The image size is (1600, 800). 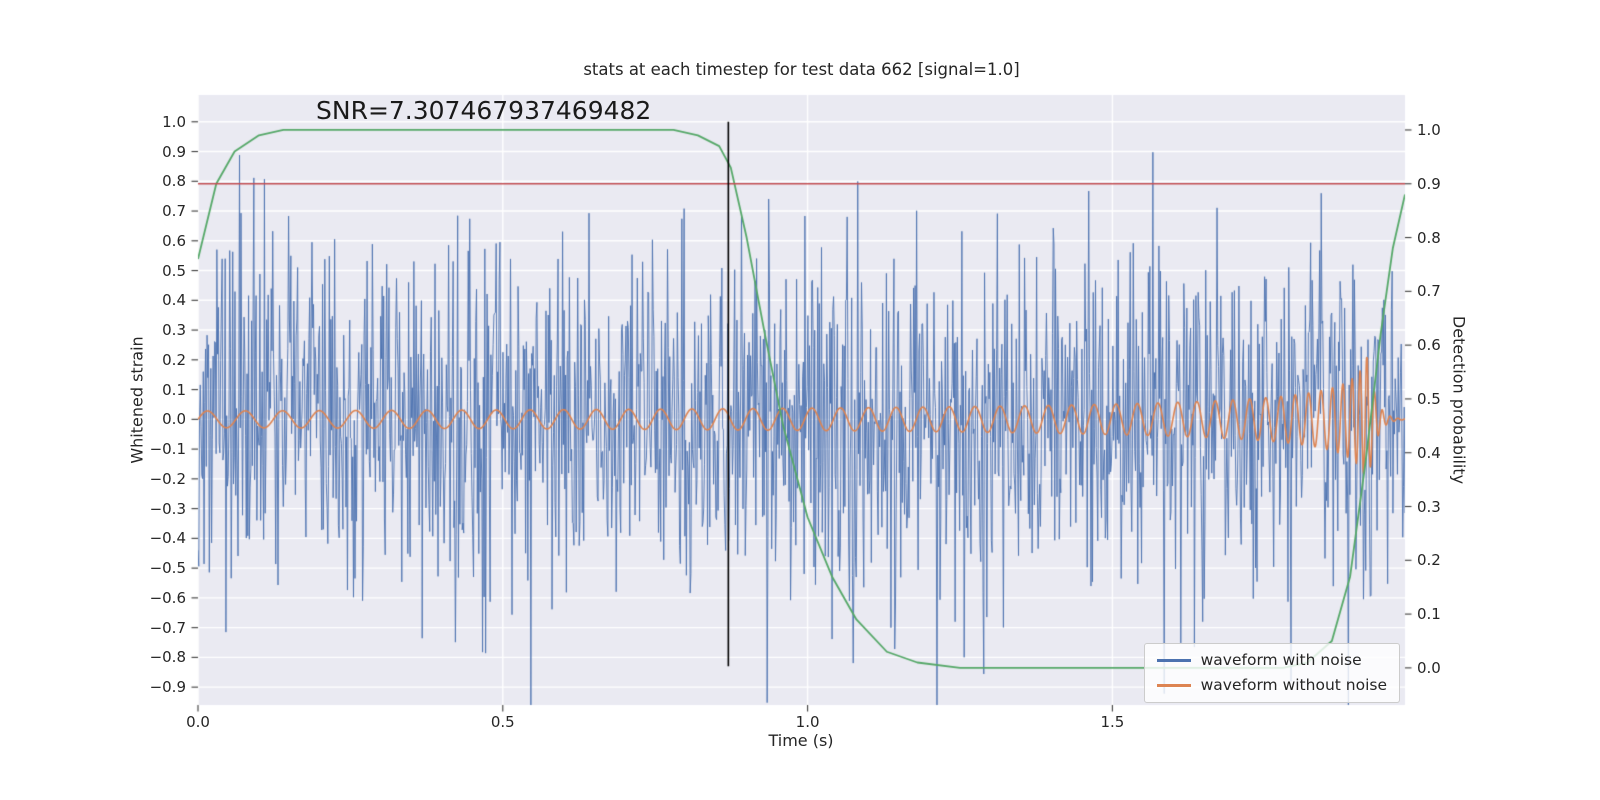 What do you see at coordinates (1429, 237) in the screenshot?
I see `y-tick-label-right: 0.8` at bounding box center [1429, 237].